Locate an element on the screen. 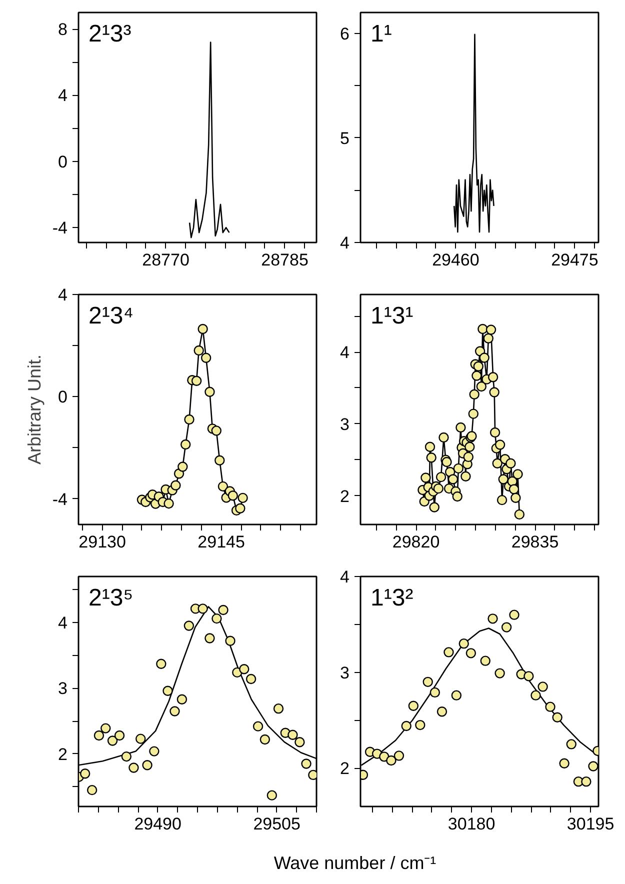 The image size is (625, 884). chart-title: 1¹3² is located at coordinates (392, 598).